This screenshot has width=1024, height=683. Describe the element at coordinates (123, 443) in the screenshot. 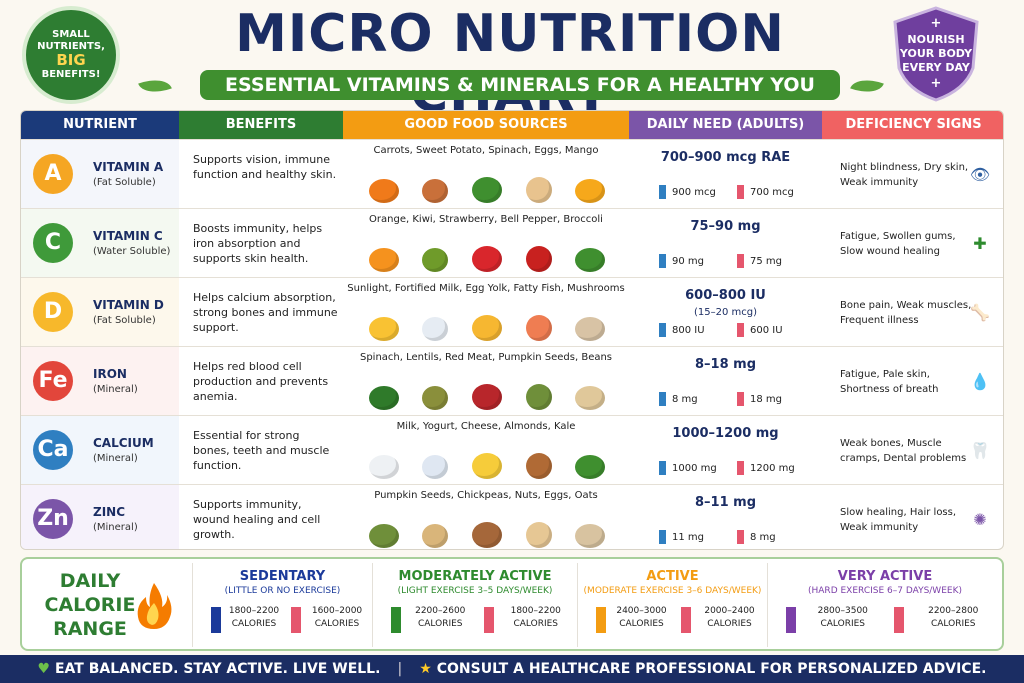

I see `nutrient-name: CALCIUM` at that location.